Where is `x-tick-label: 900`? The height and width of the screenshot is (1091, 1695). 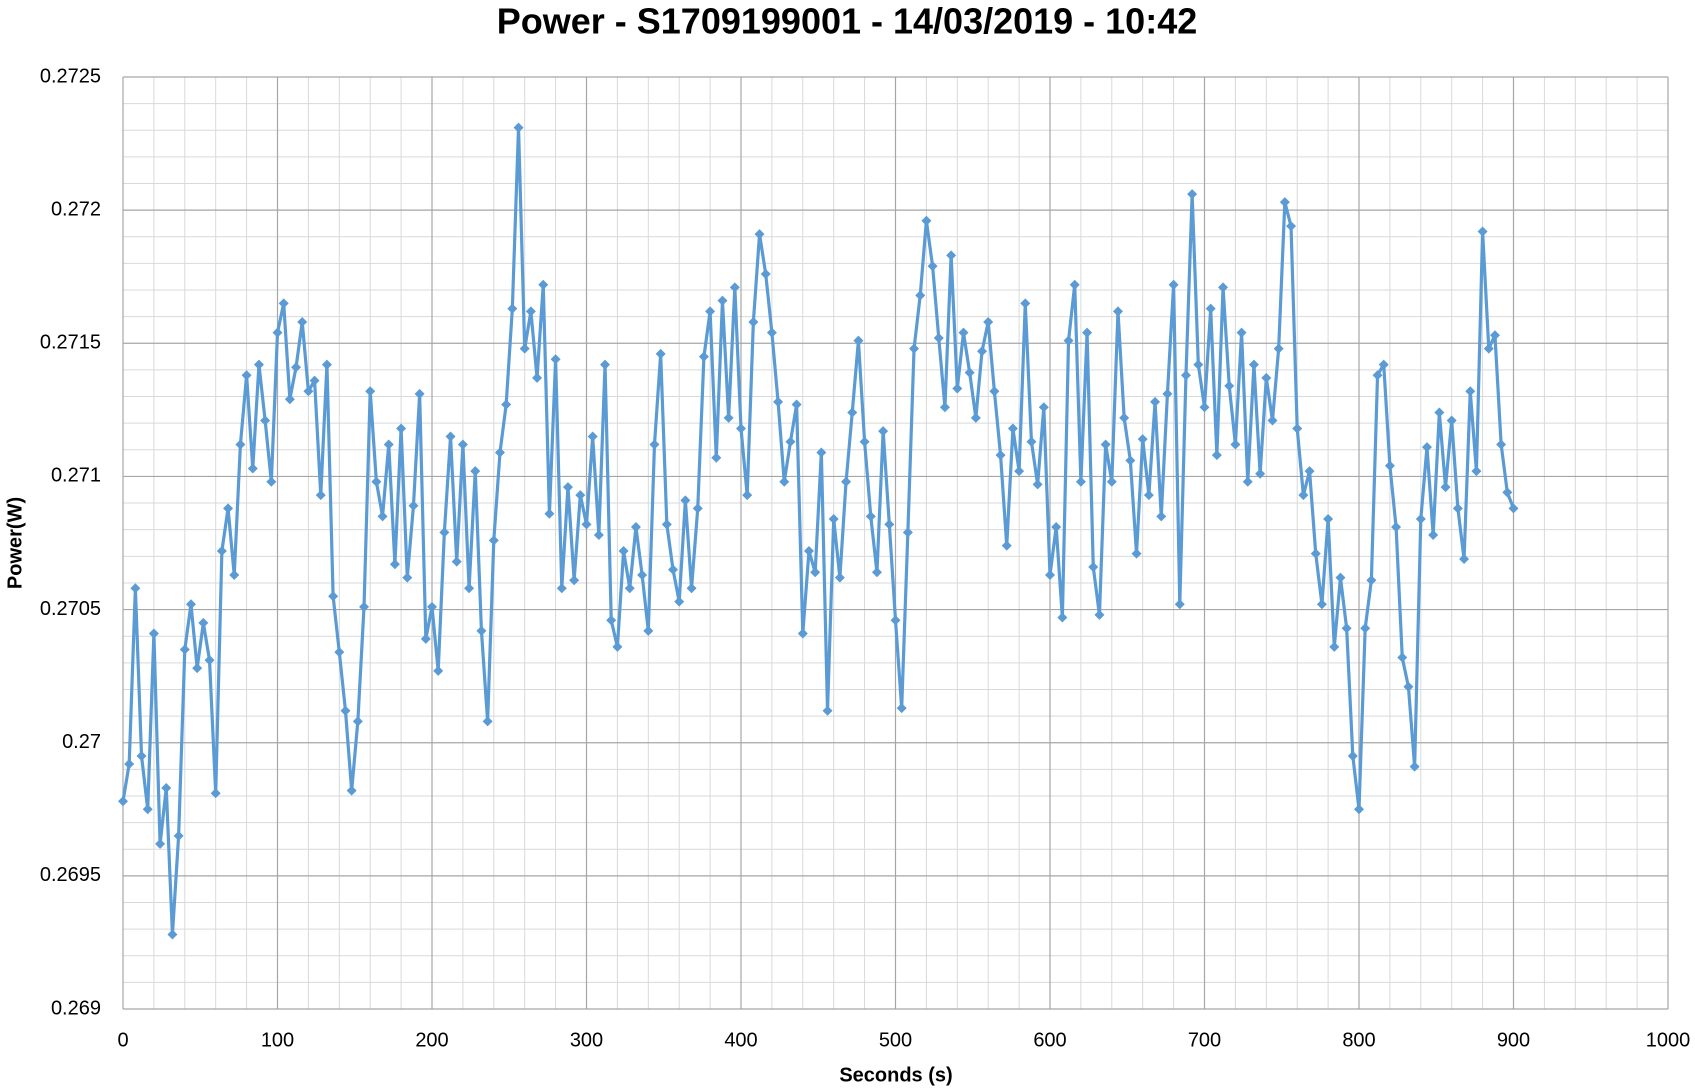 x-tick-label: 900 is located at coordinates (1513, 1040).